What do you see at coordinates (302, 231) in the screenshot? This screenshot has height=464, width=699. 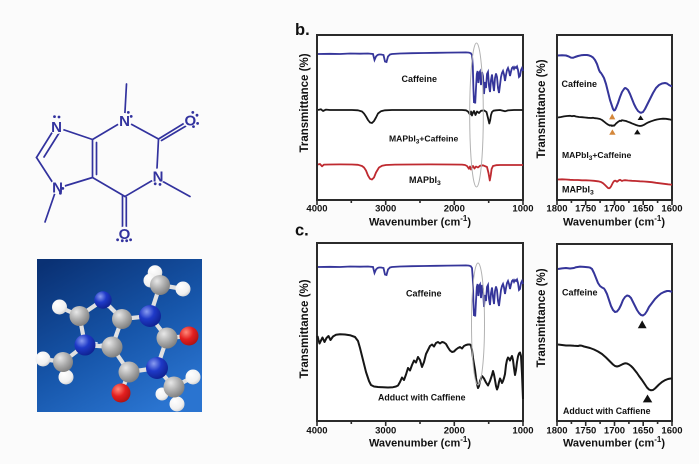 I see `svg-text: c.` at bounding box center [302, 231].